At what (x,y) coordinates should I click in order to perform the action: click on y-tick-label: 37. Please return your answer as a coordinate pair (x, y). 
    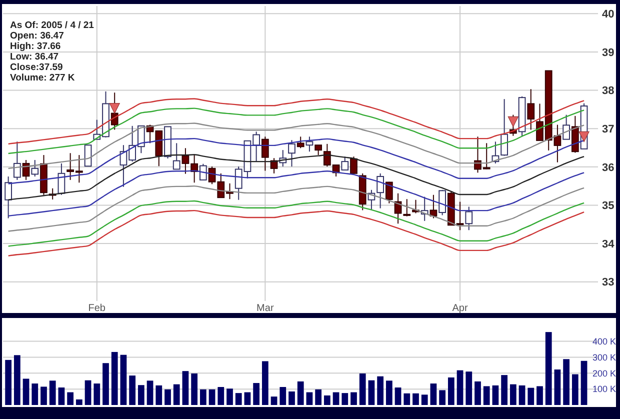
    Looking at the image, I should click on (608, 129).